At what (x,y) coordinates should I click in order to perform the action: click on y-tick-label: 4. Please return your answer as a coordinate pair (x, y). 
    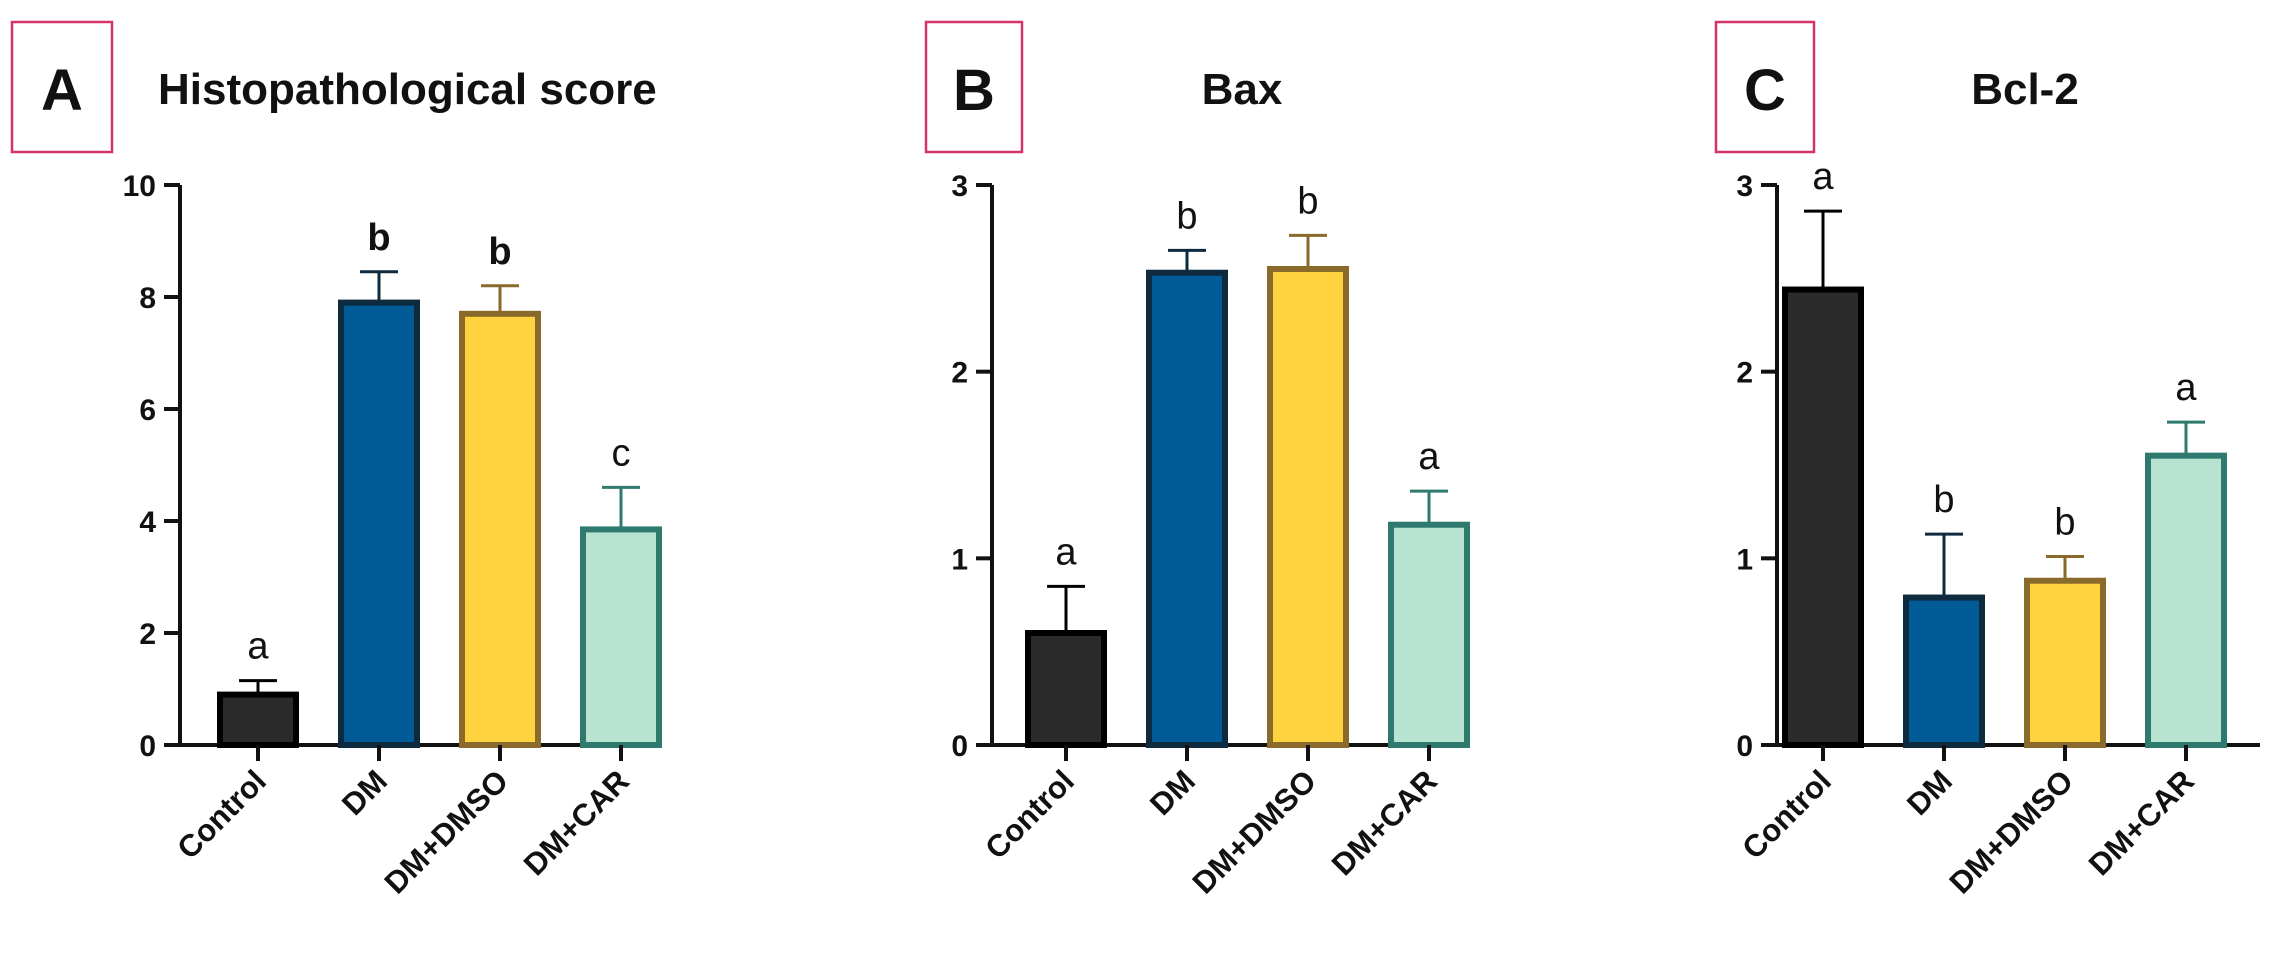
    Looking at the image, I should click on (147, 522).